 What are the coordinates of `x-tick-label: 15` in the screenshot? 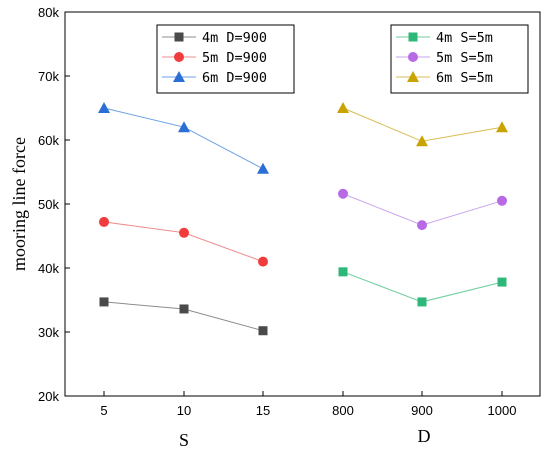 It's located at (263, 410).